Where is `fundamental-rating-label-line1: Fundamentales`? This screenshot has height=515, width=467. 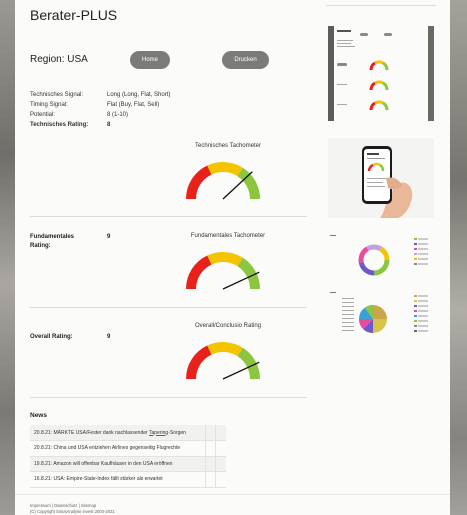
fundamental-rating-label-line1: Fundamentales is located at coordinates (52, 237).